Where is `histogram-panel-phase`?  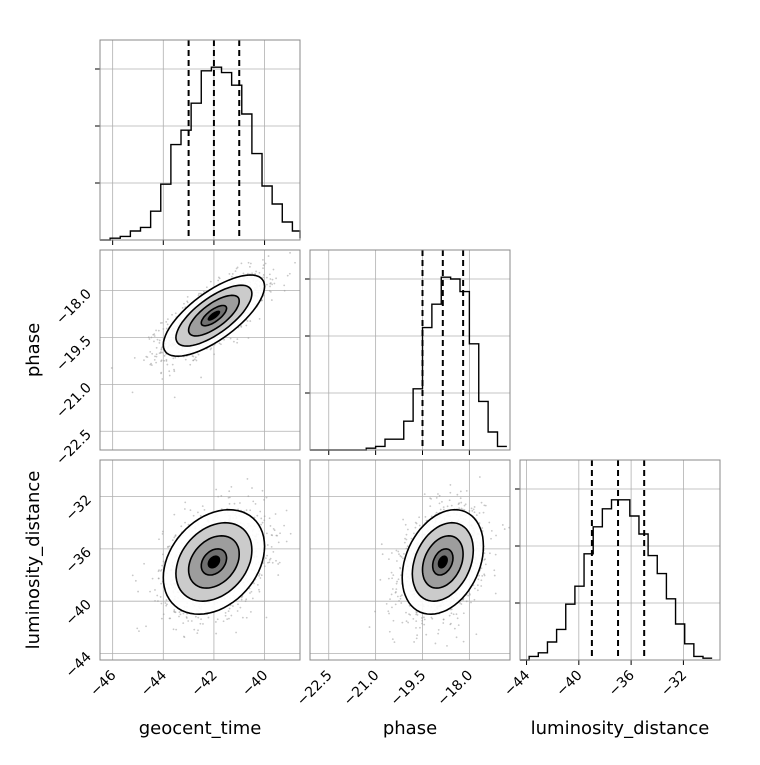
histogram-panel-phase is located at coordinates (407, 352).